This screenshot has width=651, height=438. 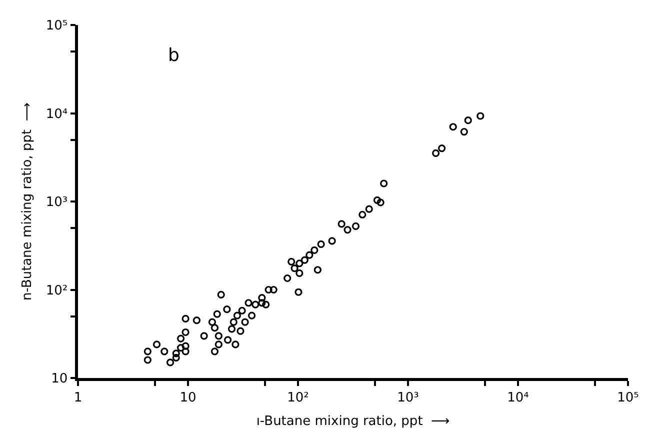 I want to click on y-tick-label: 10⁵, so click(x=57, y=26).